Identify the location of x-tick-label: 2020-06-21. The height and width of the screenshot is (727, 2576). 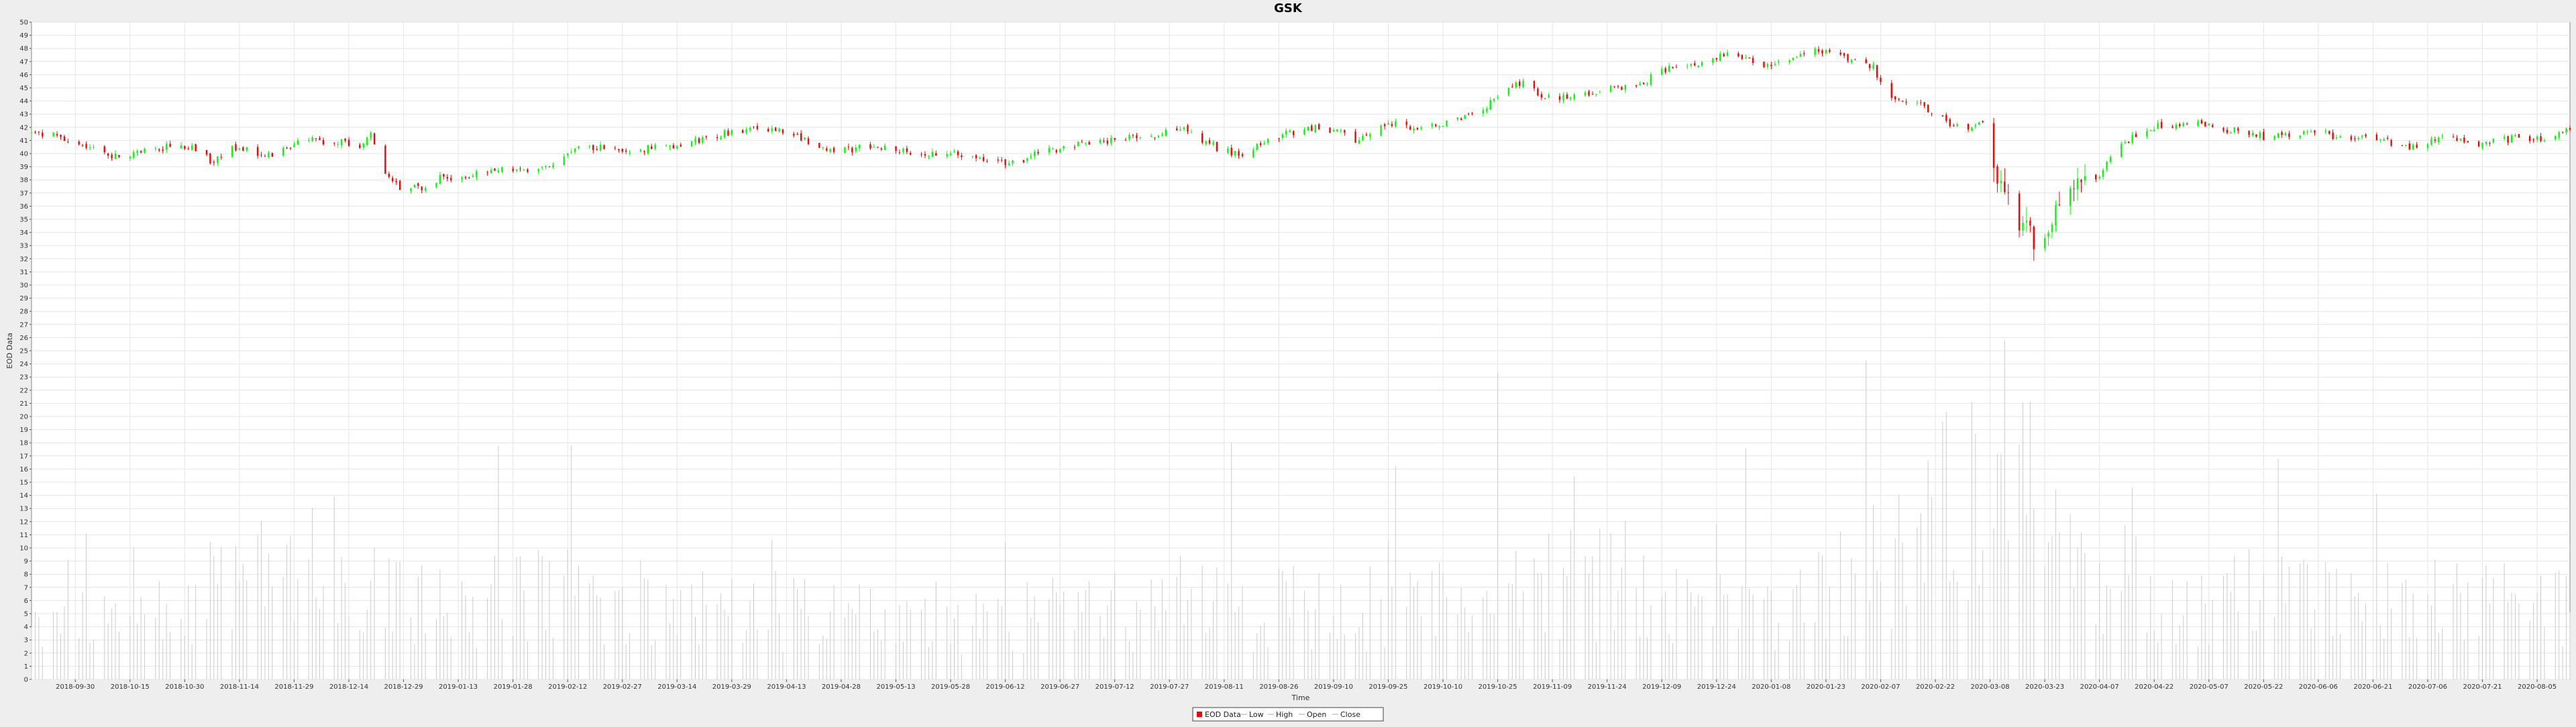
(2372, 687).